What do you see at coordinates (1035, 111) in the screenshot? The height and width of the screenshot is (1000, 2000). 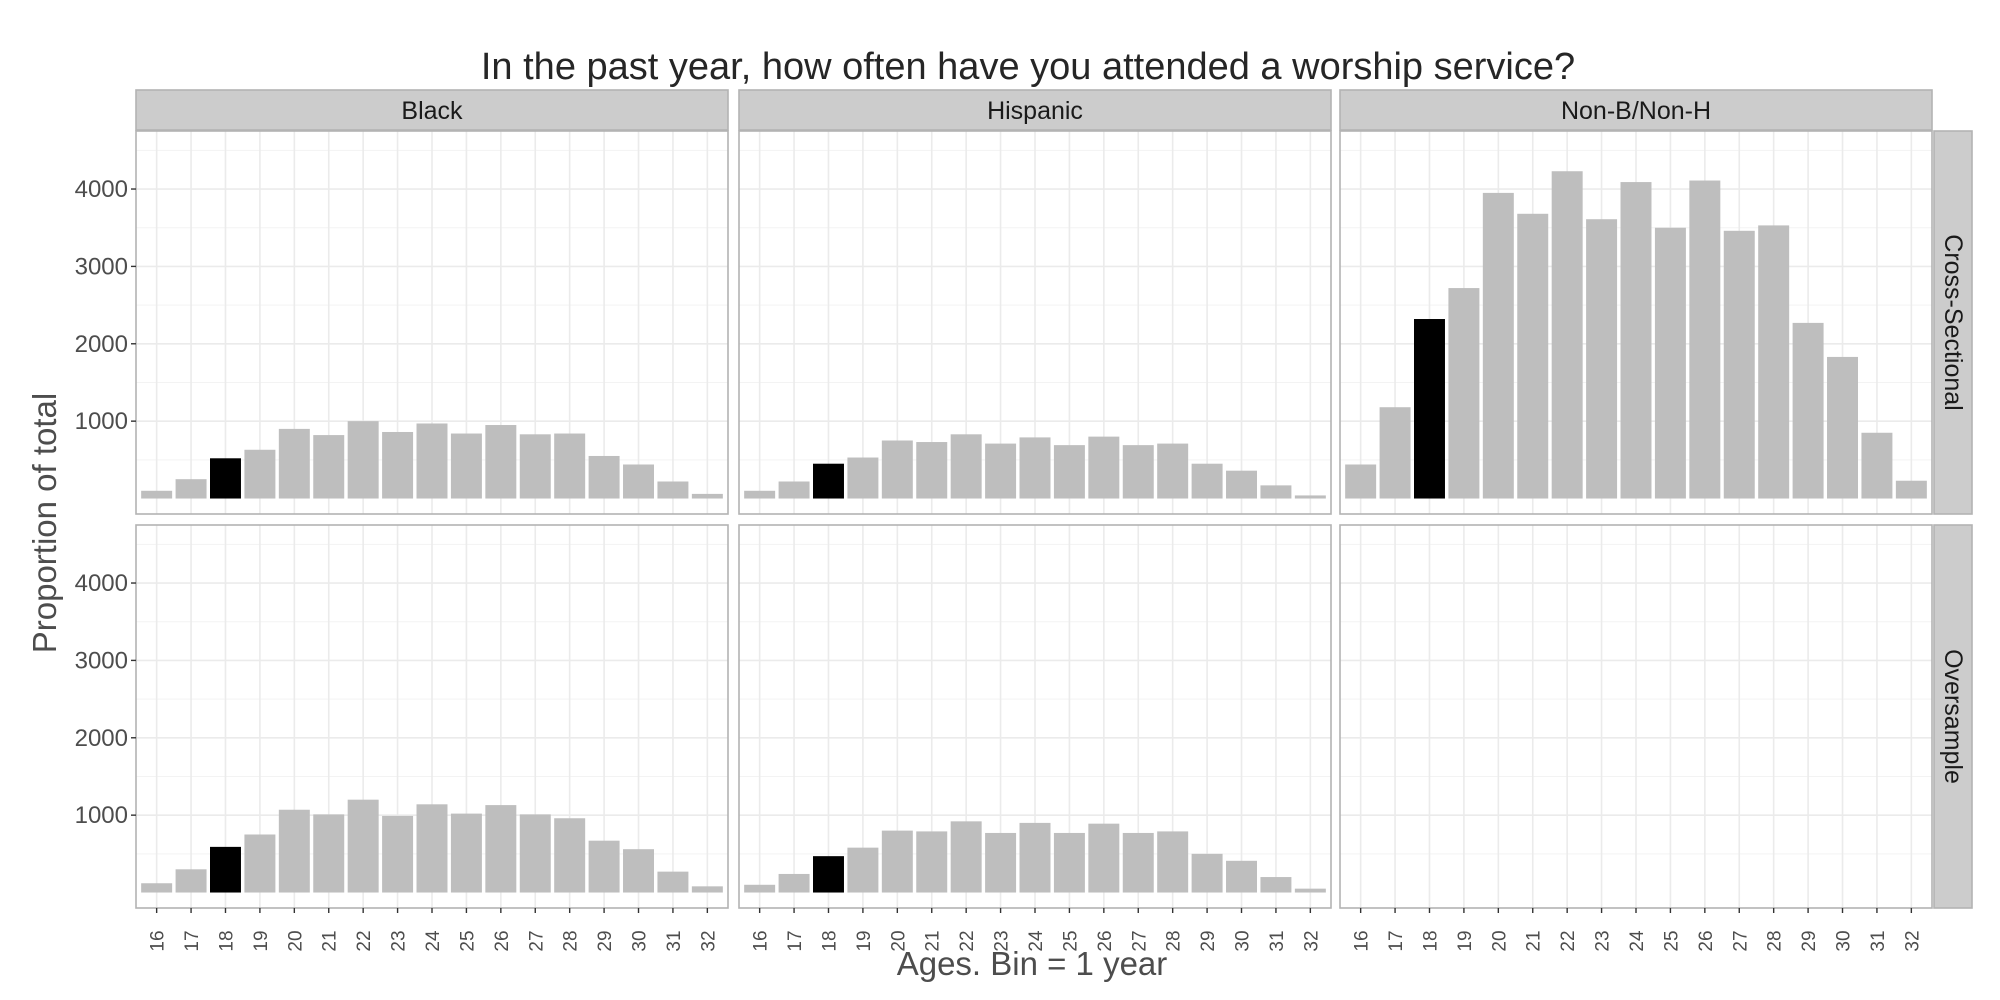 I see `strip-label: Hispanic` at bounding box center [1035, 111].